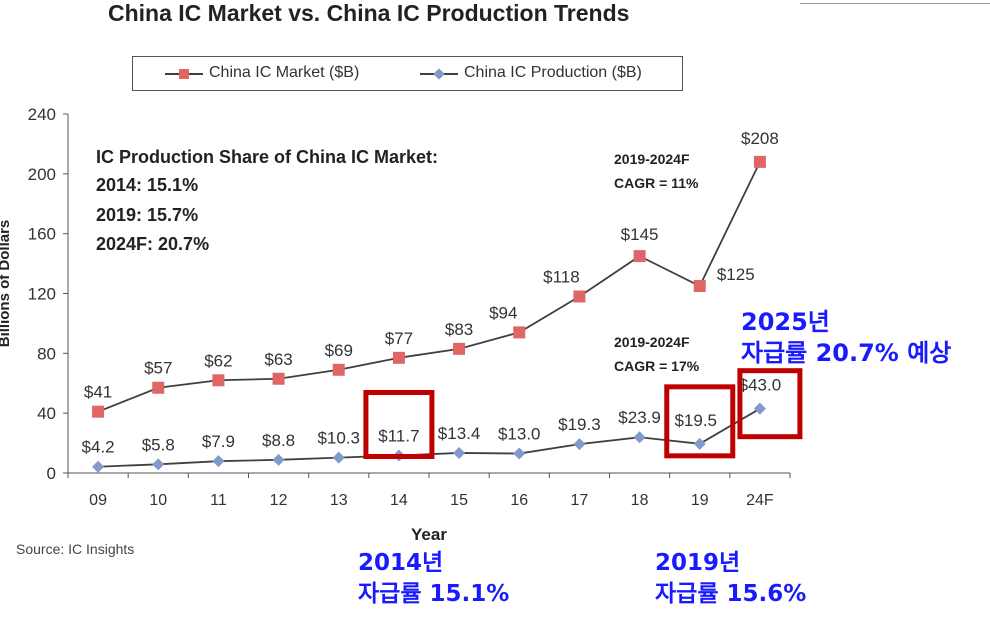 This screenshot has width=990, height=619. I want to click on y-tick-label: 240, so click(42, 114).